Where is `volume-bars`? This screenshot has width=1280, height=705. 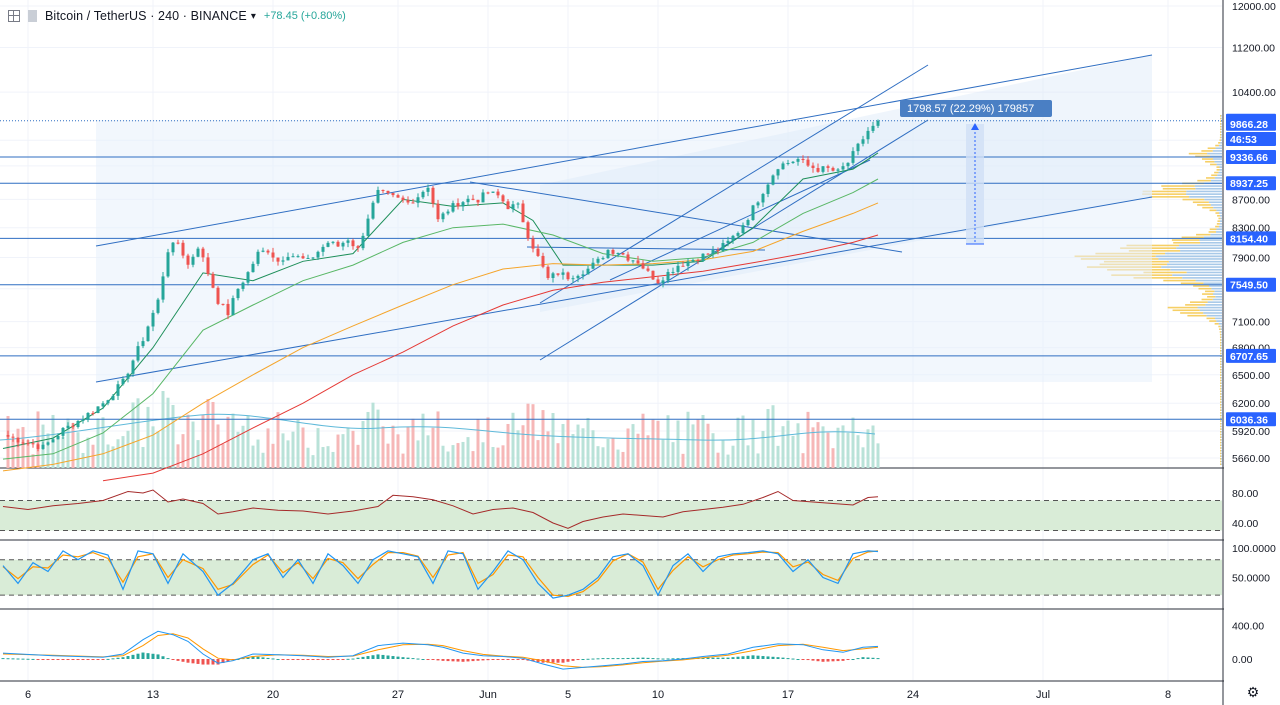
volume-bars is located at coordinates (440, 429).